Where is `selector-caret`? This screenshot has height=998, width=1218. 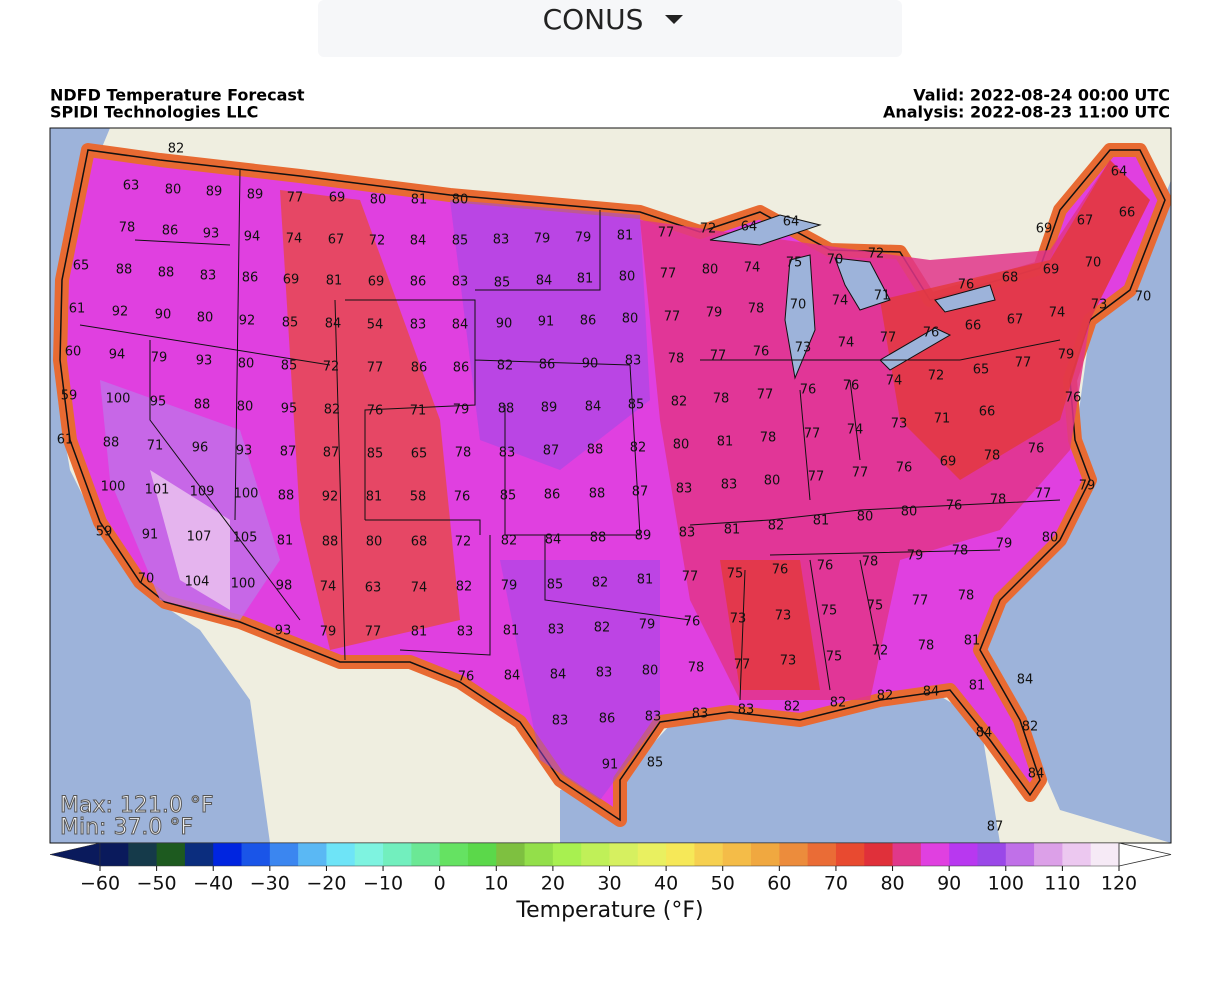
selector-caret is located at coordinates (674, 19).